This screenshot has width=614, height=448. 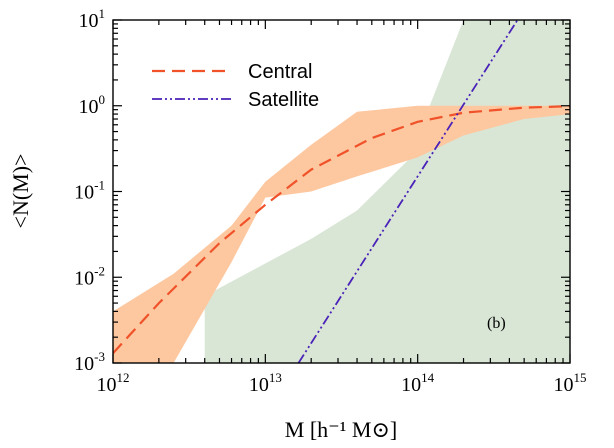 What do you see at coordinates (570, 383) in the screenshot?
I see `x-tick-label: 1015` at bounding box center [570, 383].